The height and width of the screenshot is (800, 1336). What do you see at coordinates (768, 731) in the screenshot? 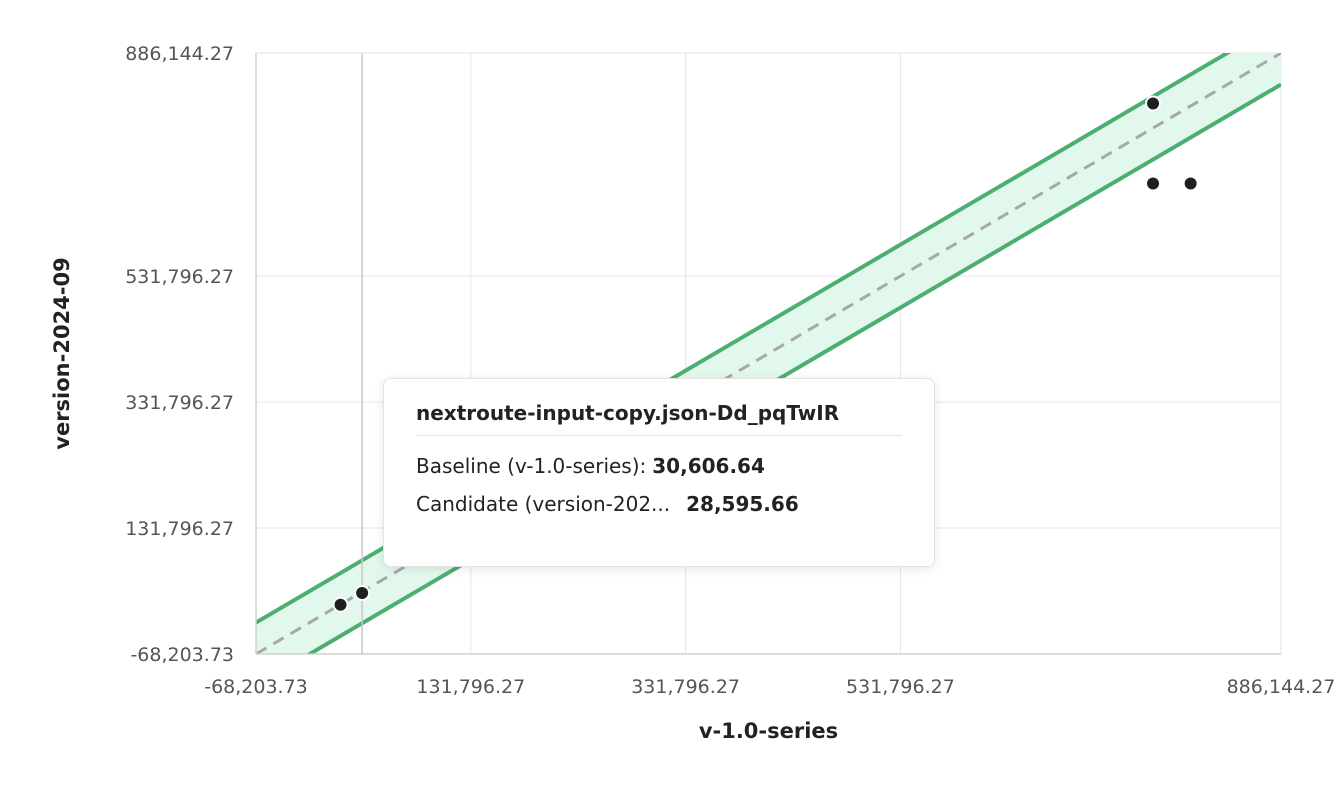
I see `x-axis-title: v-1.0-series` at bounding box center [768, 731].